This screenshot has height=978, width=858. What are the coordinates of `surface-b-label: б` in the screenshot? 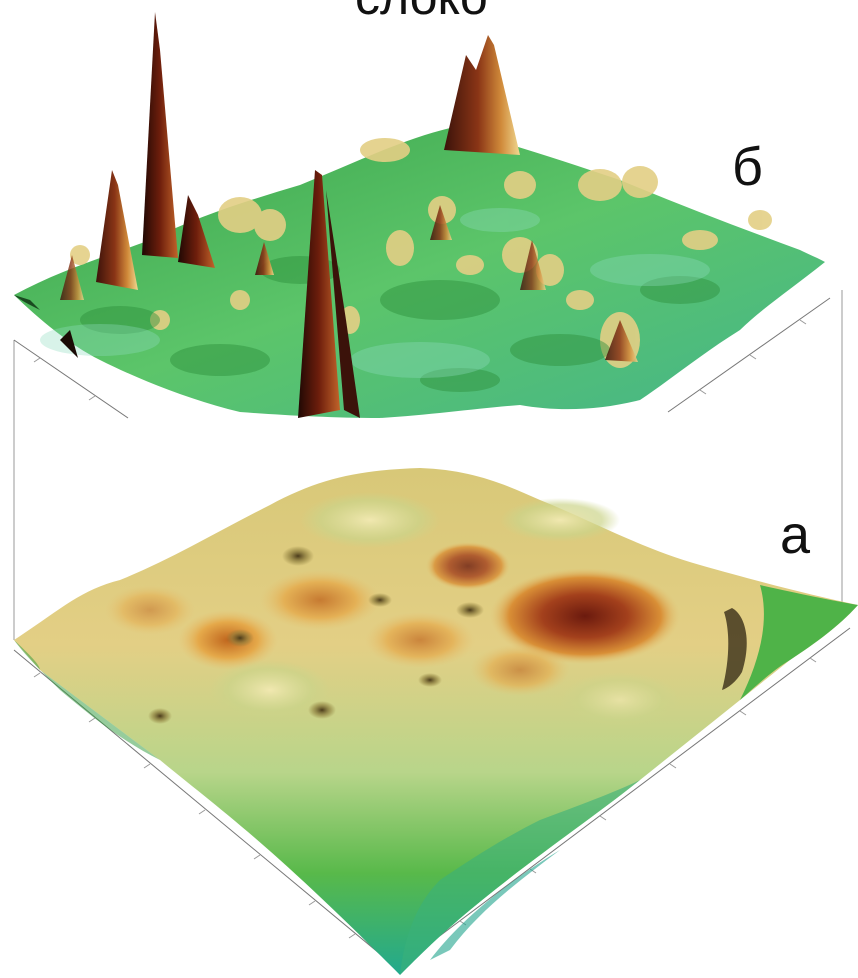 It's located at (747, 167).